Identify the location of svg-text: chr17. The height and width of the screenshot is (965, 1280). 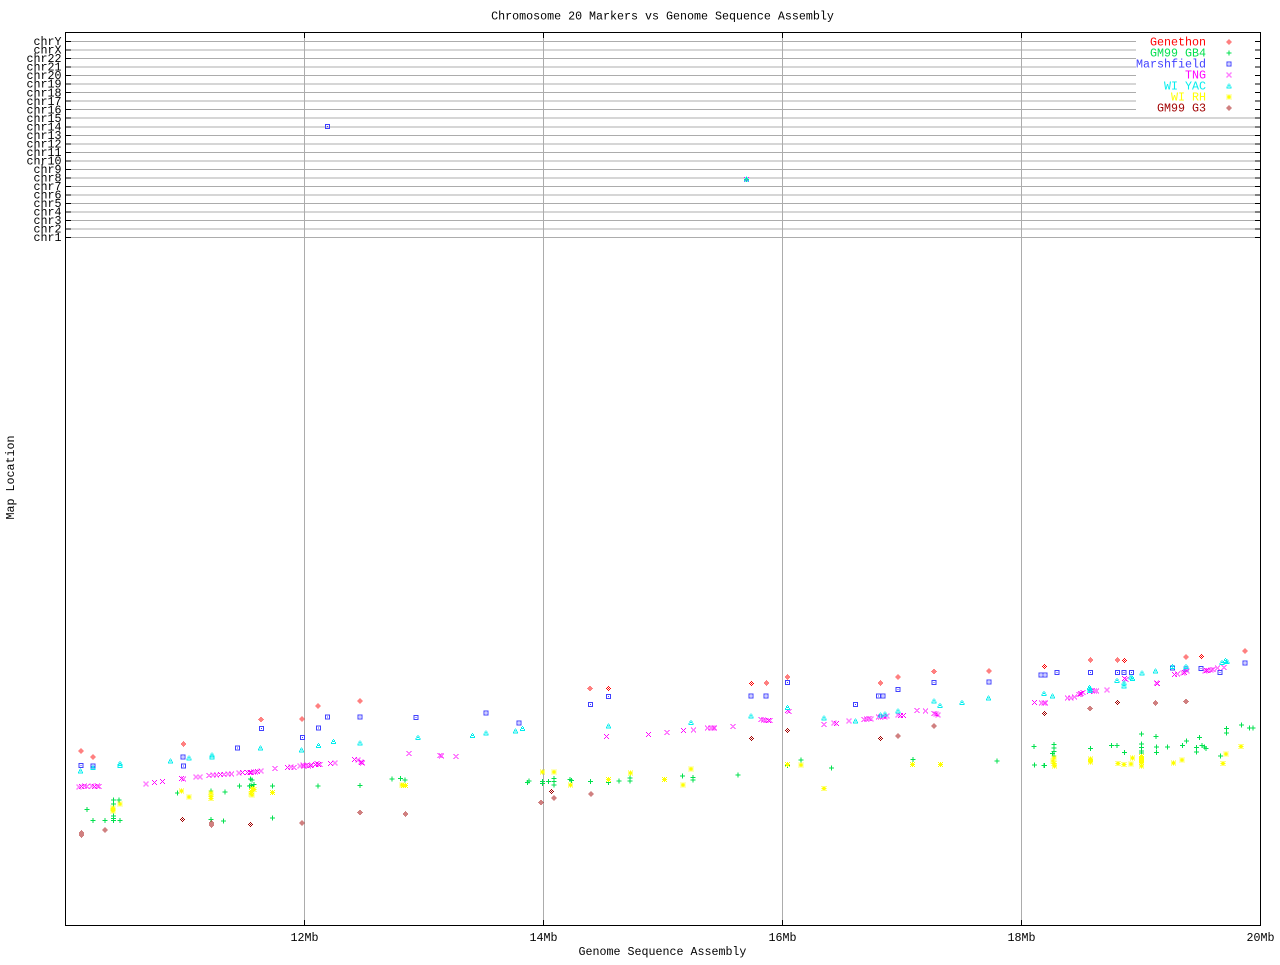
(44, 102).